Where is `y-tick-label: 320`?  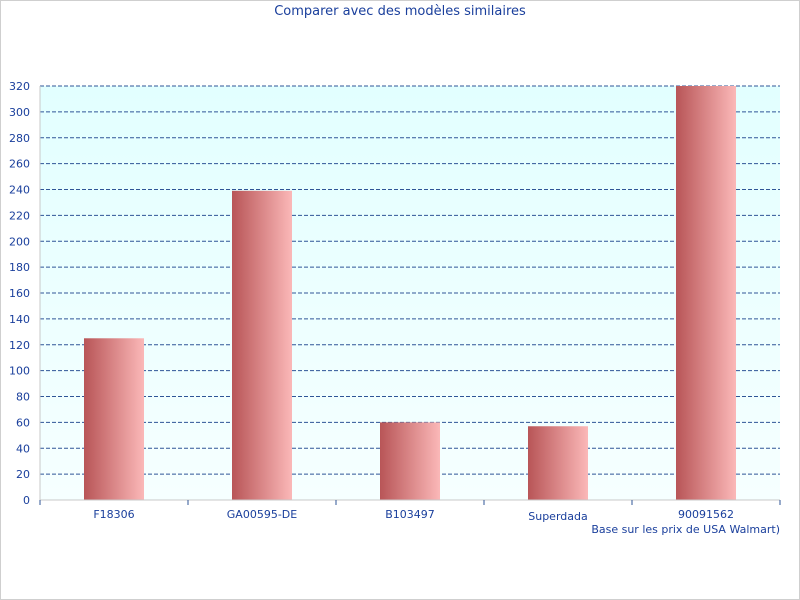 y-tick-label: 320 is located at coordinates (19, 86).